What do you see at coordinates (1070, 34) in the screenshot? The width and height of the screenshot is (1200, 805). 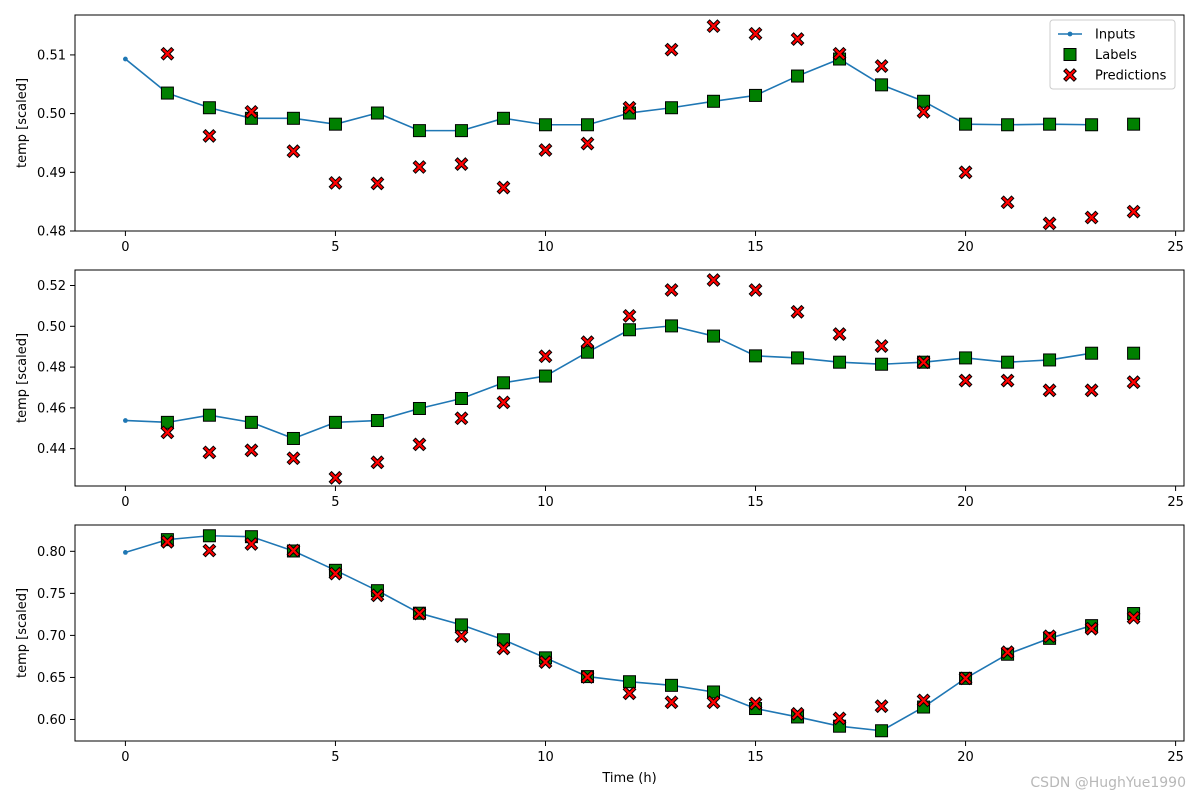 I see `legend-inputs-point` at bounding box center [1070, 34].